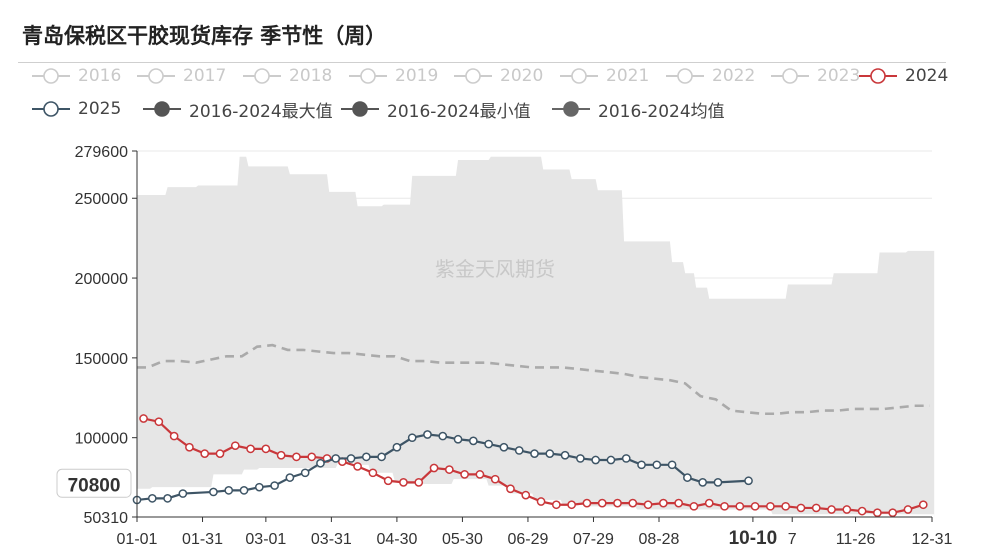  Describe the element at coordinates (265, 539) in the screenshot. I see `x-tick-label: 03-01` at that location.